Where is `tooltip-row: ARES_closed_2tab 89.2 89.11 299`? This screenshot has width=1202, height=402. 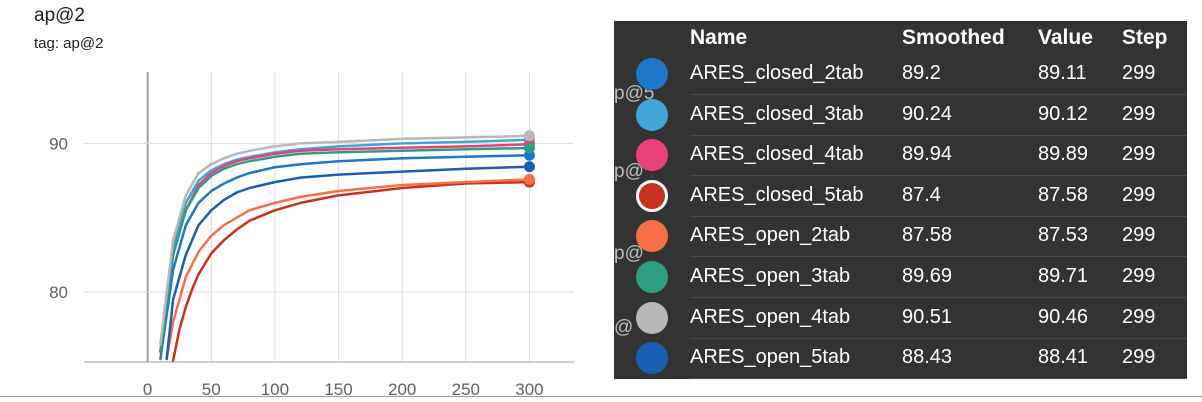
tooltip-row: ARES_closed_2tab 89.2 89.11 299 is located at coordinates (900, 75).